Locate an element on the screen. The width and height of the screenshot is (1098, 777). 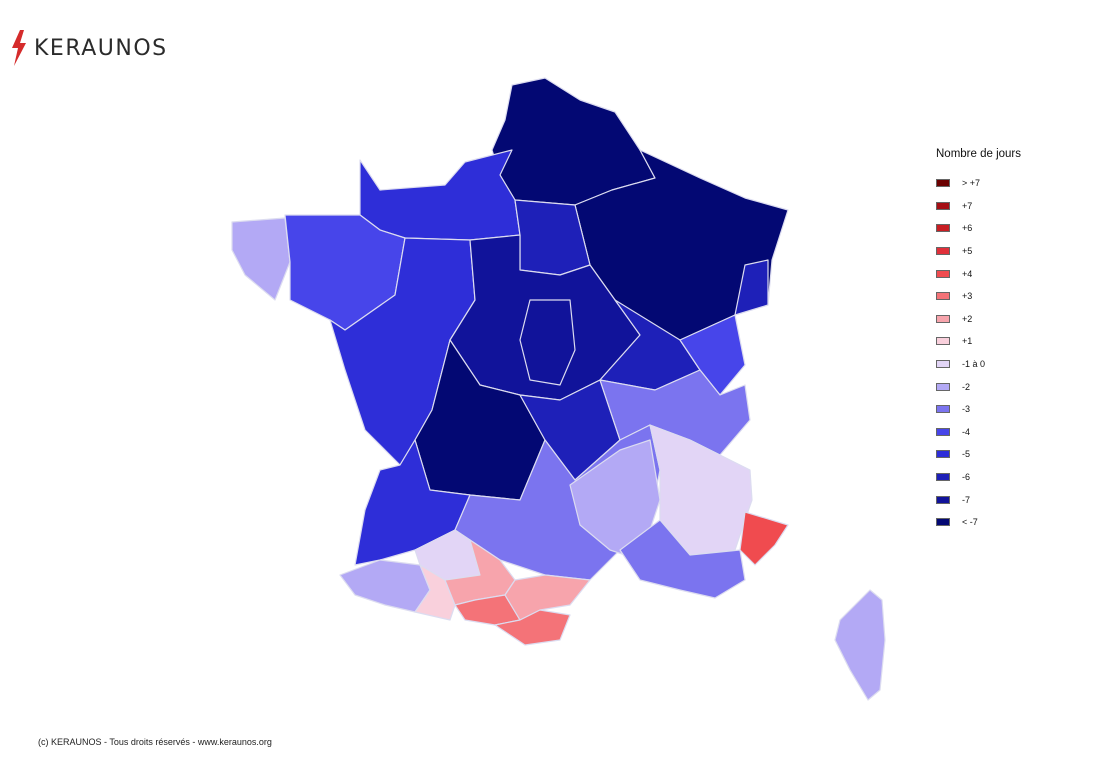
region-corsica is located at coordinates (860, 645).